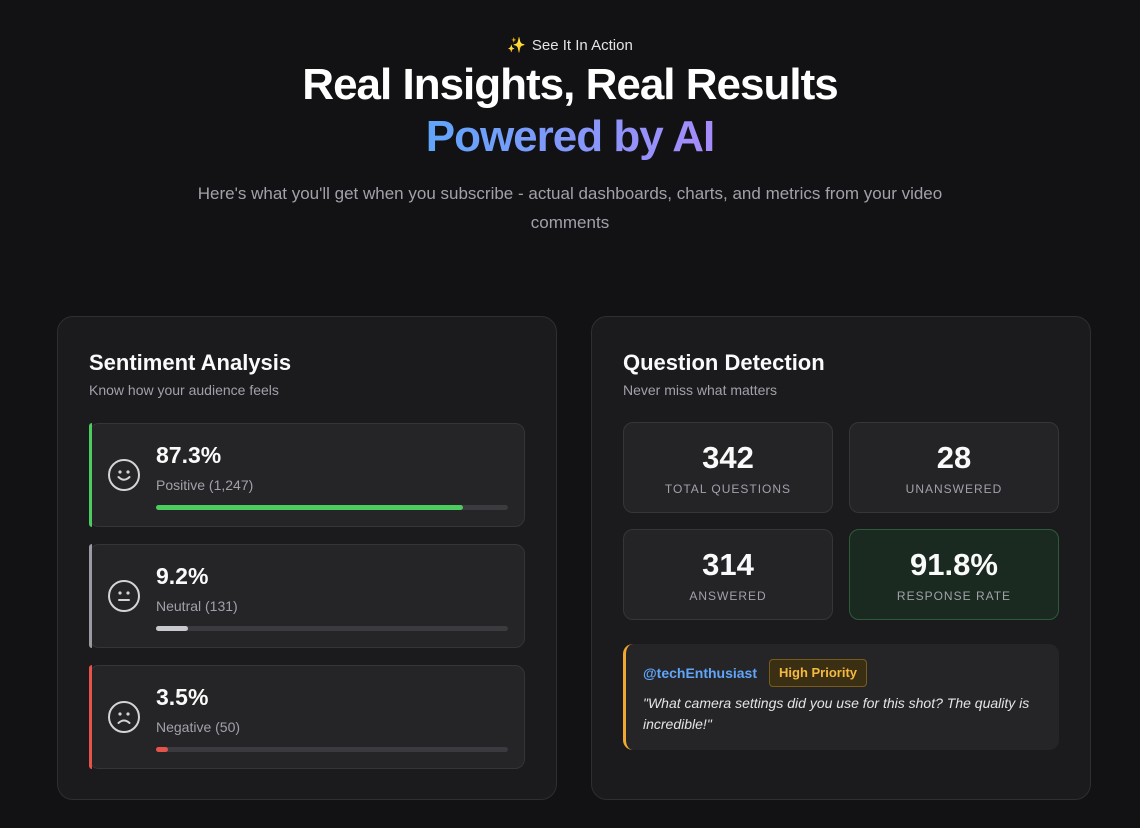 The image size is (1140, 828). What do you see at coordinates (124, 717) in the screenshot?
I see `sad-face-icon` at bounding box center [124, 717].